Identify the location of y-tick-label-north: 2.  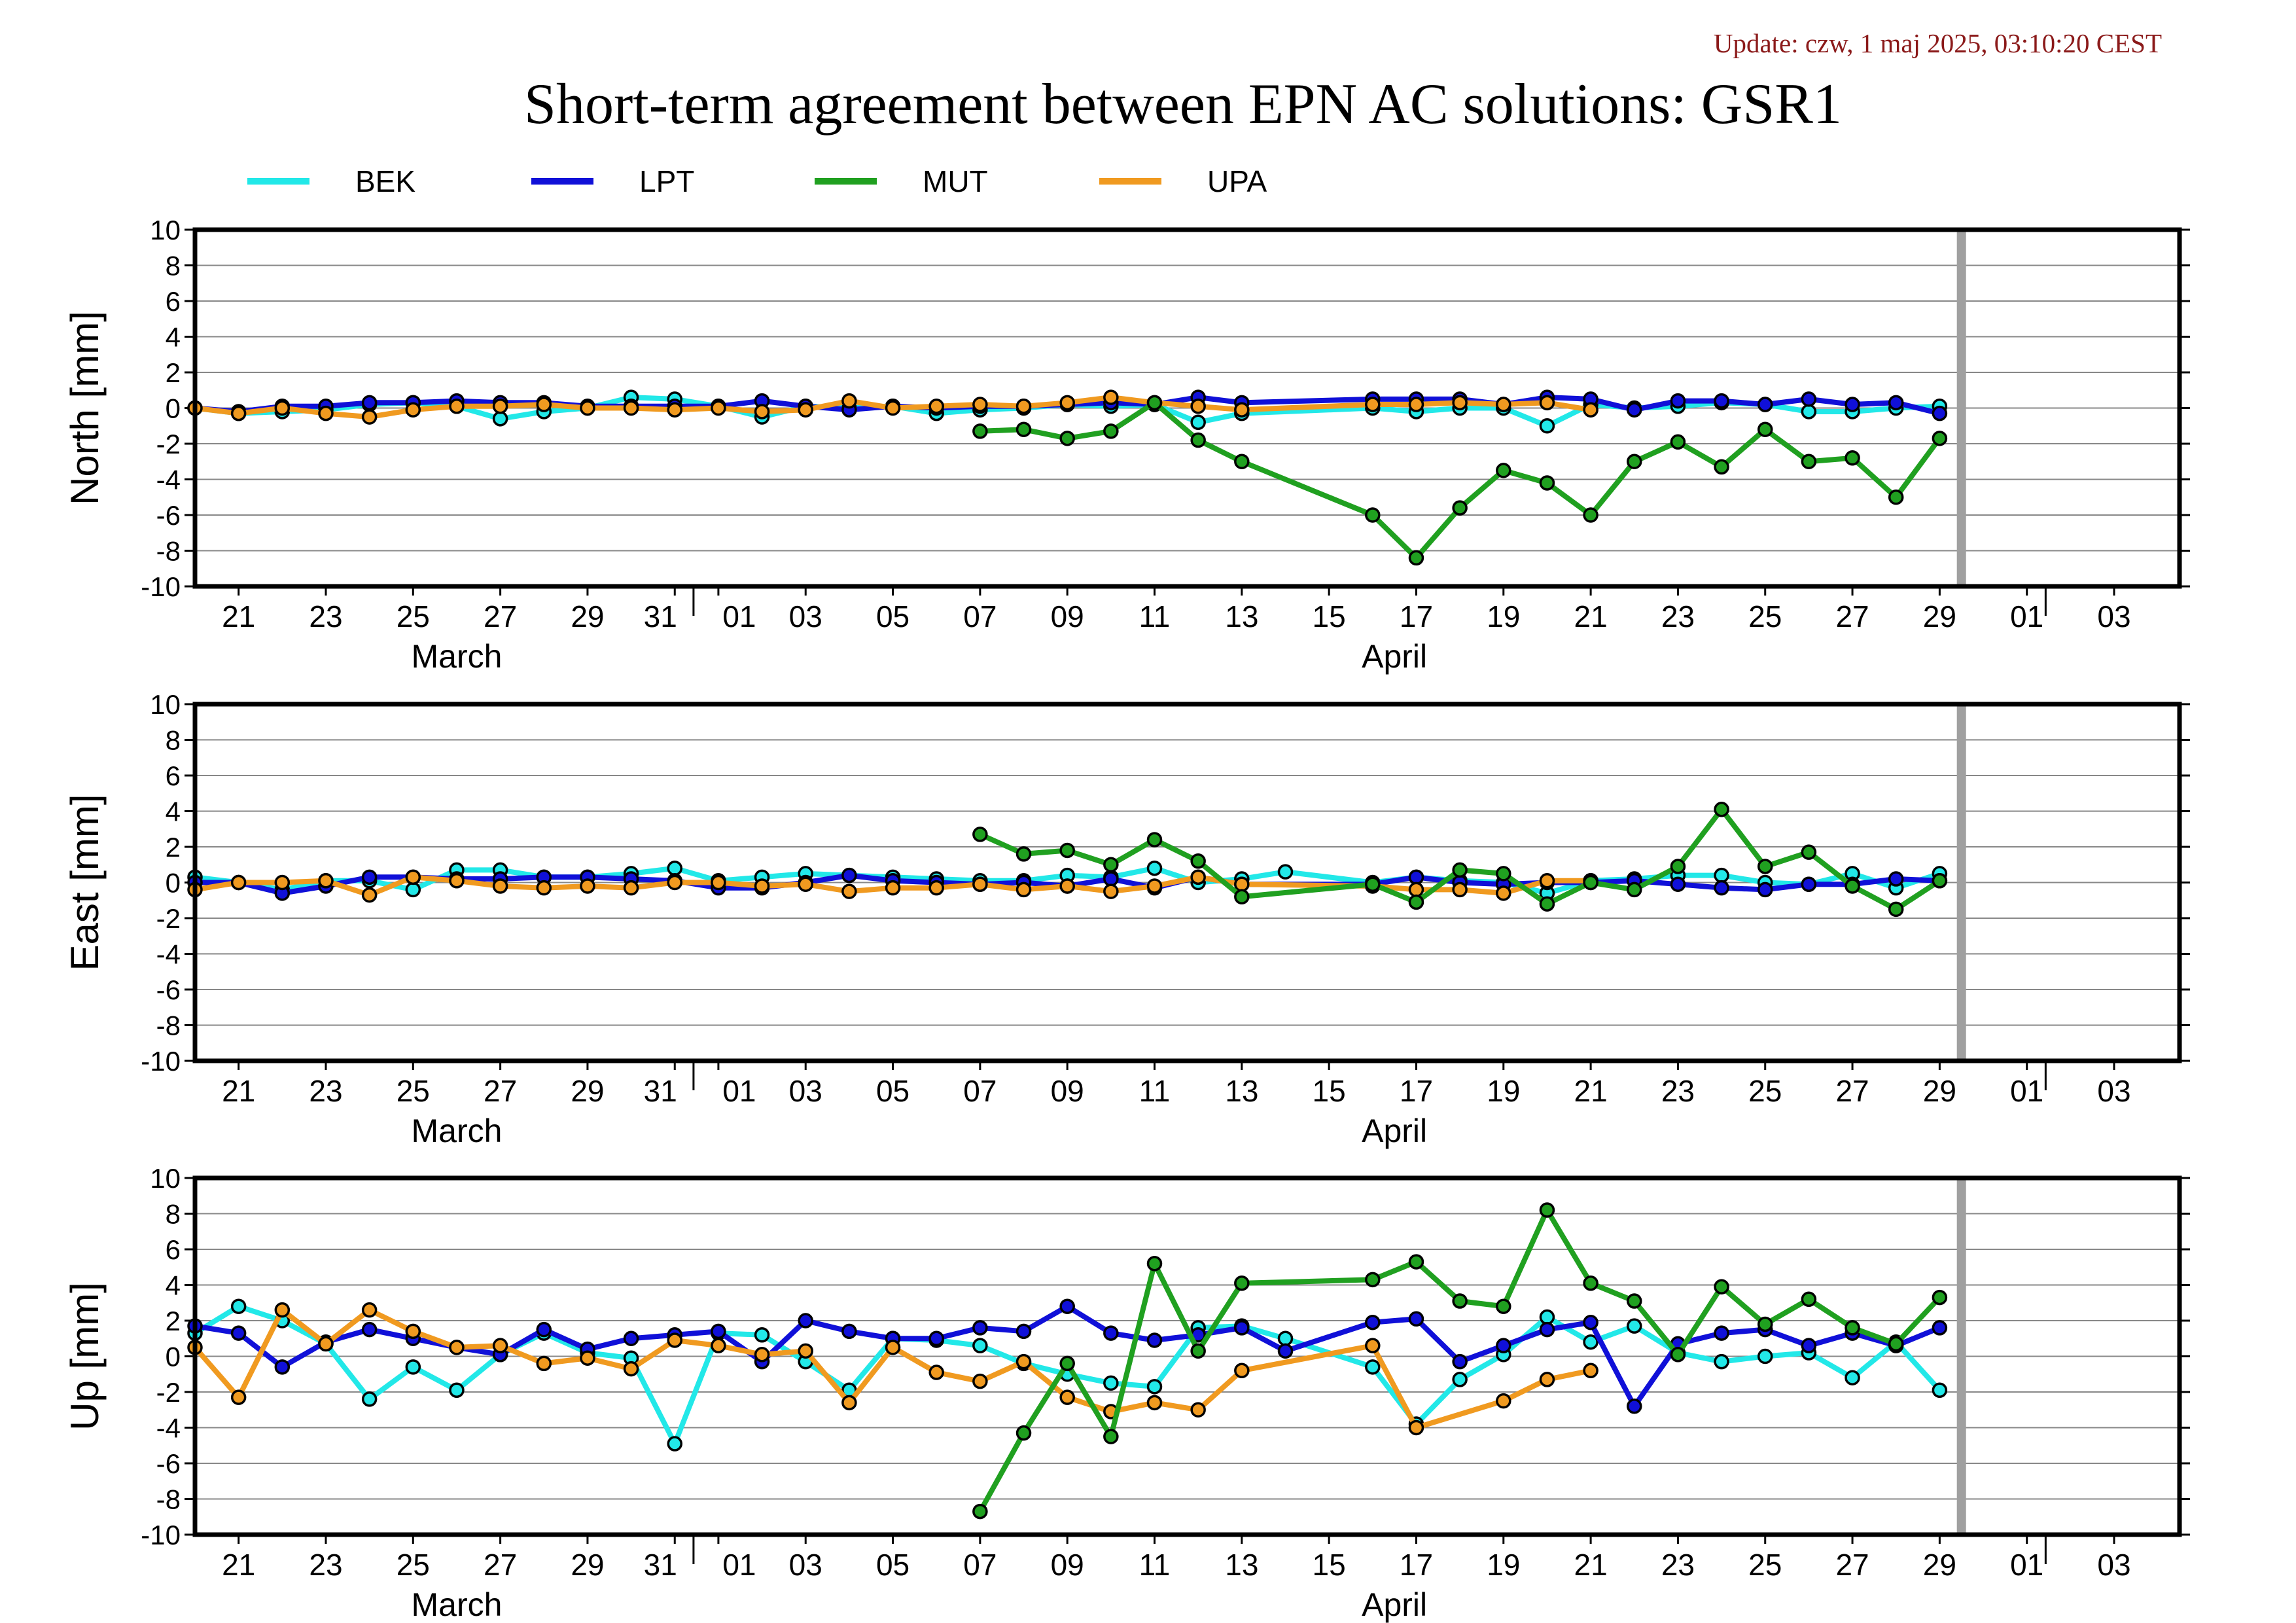
(174, 373).